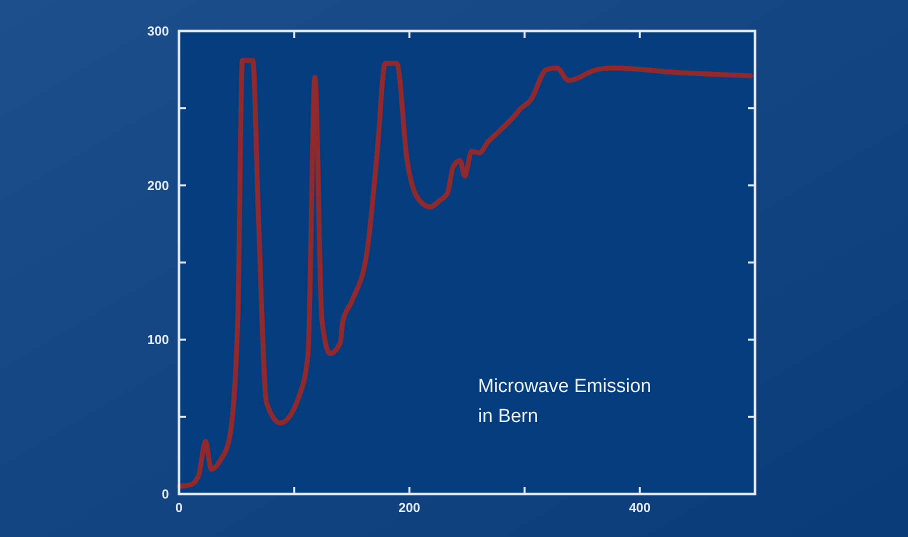 This screenshot has height=537, width=908. What do you see at coordinates (409, 507) in the screenshot?
I see `x-tick-label: 200` at bounding box center [409, 507].